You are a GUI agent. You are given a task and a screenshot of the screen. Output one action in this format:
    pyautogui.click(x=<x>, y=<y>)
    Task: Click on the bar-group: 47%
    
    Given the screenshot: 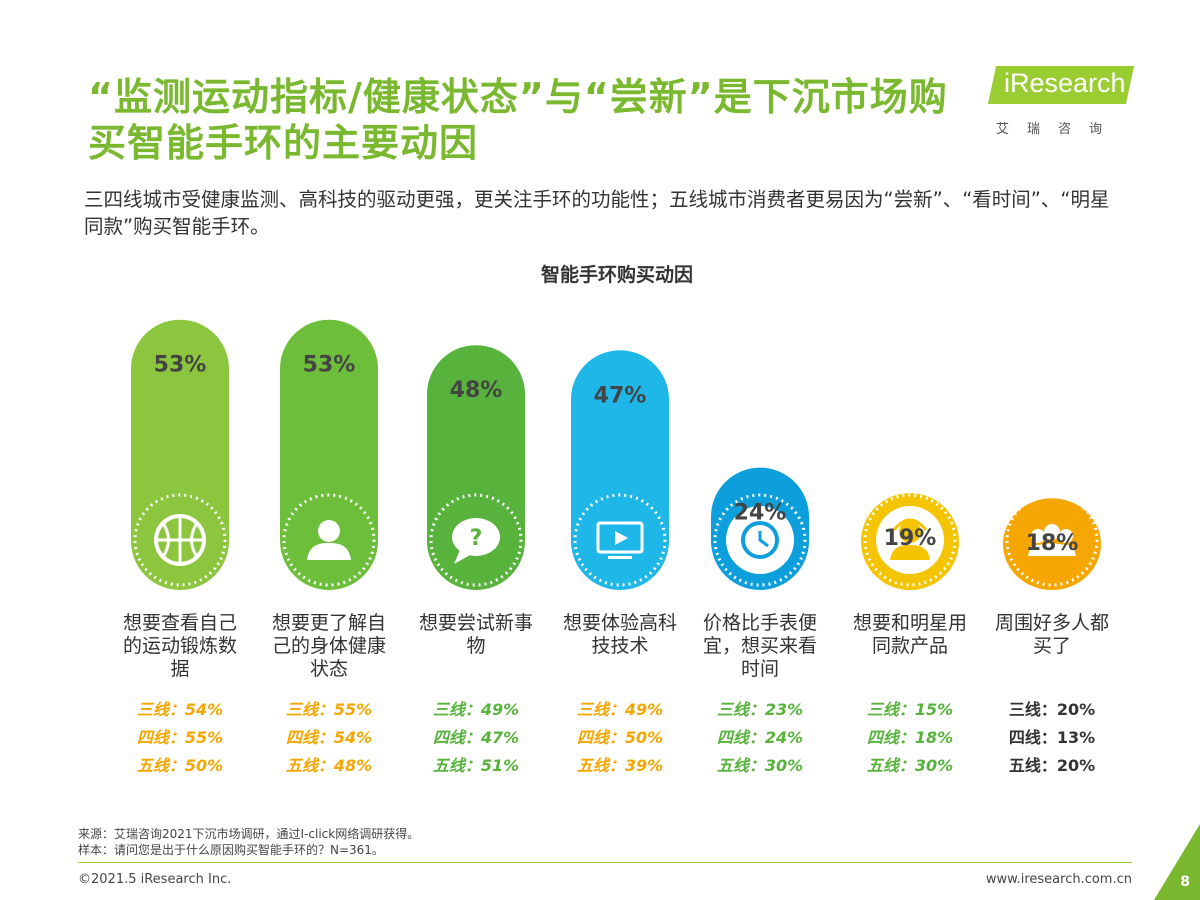 What is the action you would take?
    pyautogui.click(x=620, y=470)
    